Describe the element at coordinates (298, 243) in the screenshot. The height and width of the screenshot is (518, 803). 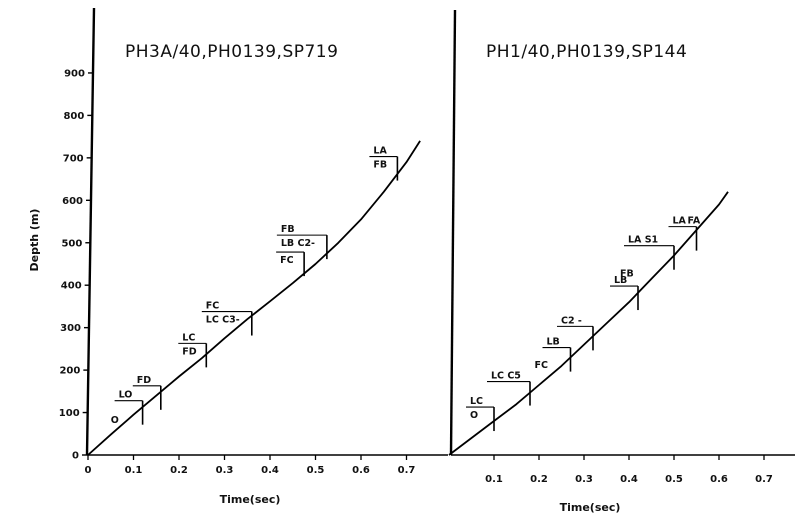
I see `marker-label-bottom: LB C2-` at that location.